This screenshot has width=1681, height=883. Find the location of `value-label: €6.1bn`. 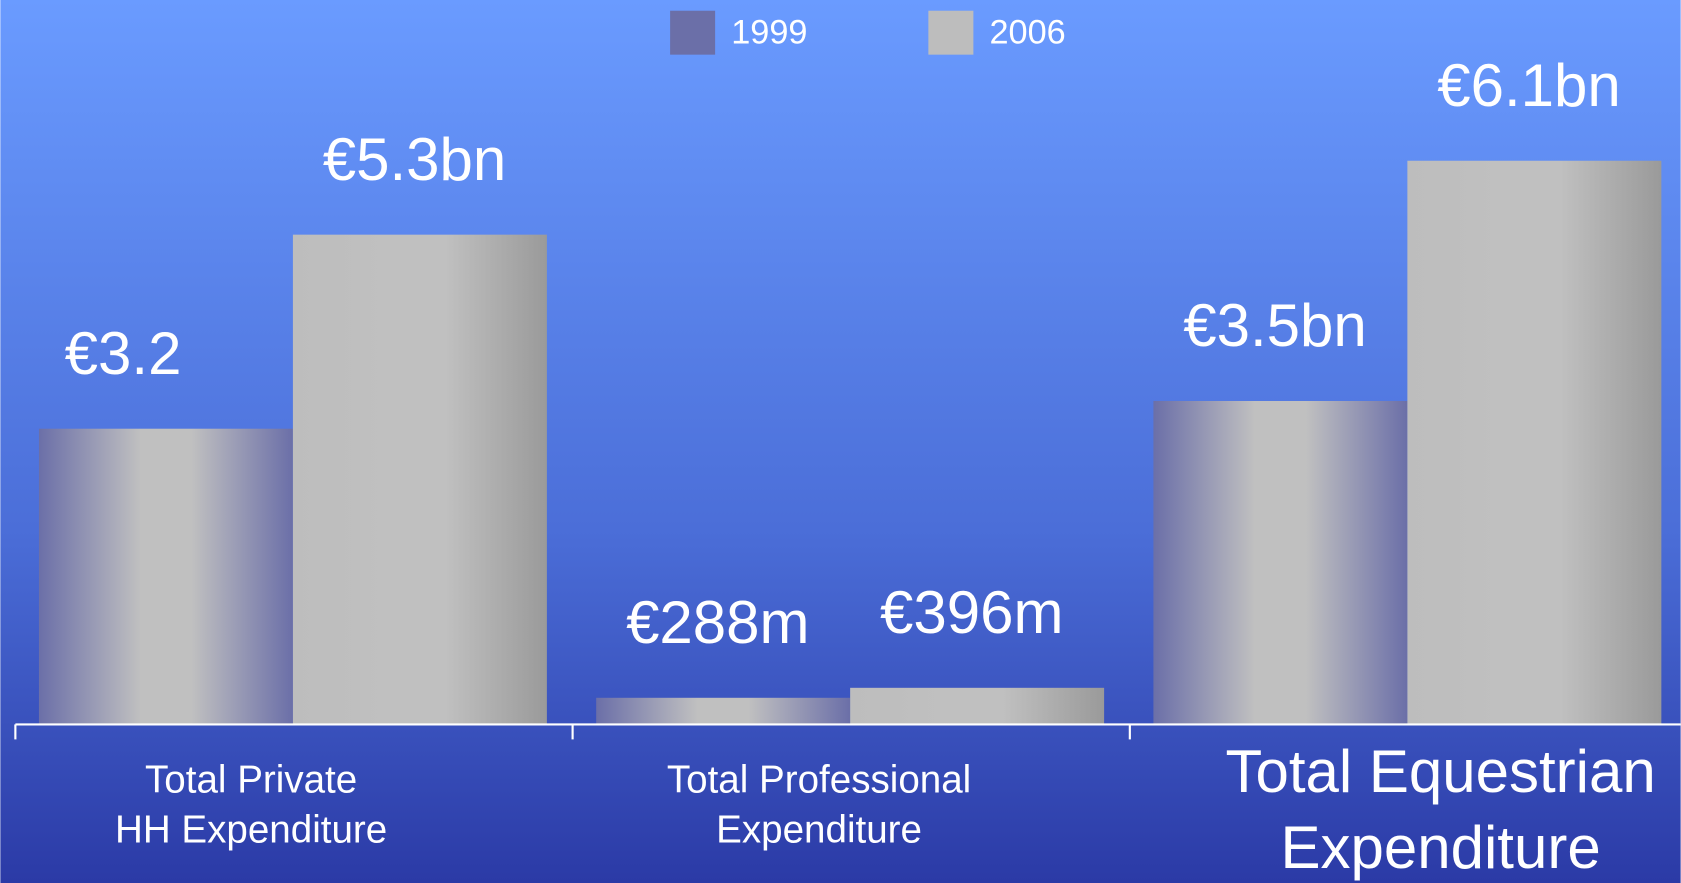

value-label: €6.1bn is located at coordinates (1529, 85).